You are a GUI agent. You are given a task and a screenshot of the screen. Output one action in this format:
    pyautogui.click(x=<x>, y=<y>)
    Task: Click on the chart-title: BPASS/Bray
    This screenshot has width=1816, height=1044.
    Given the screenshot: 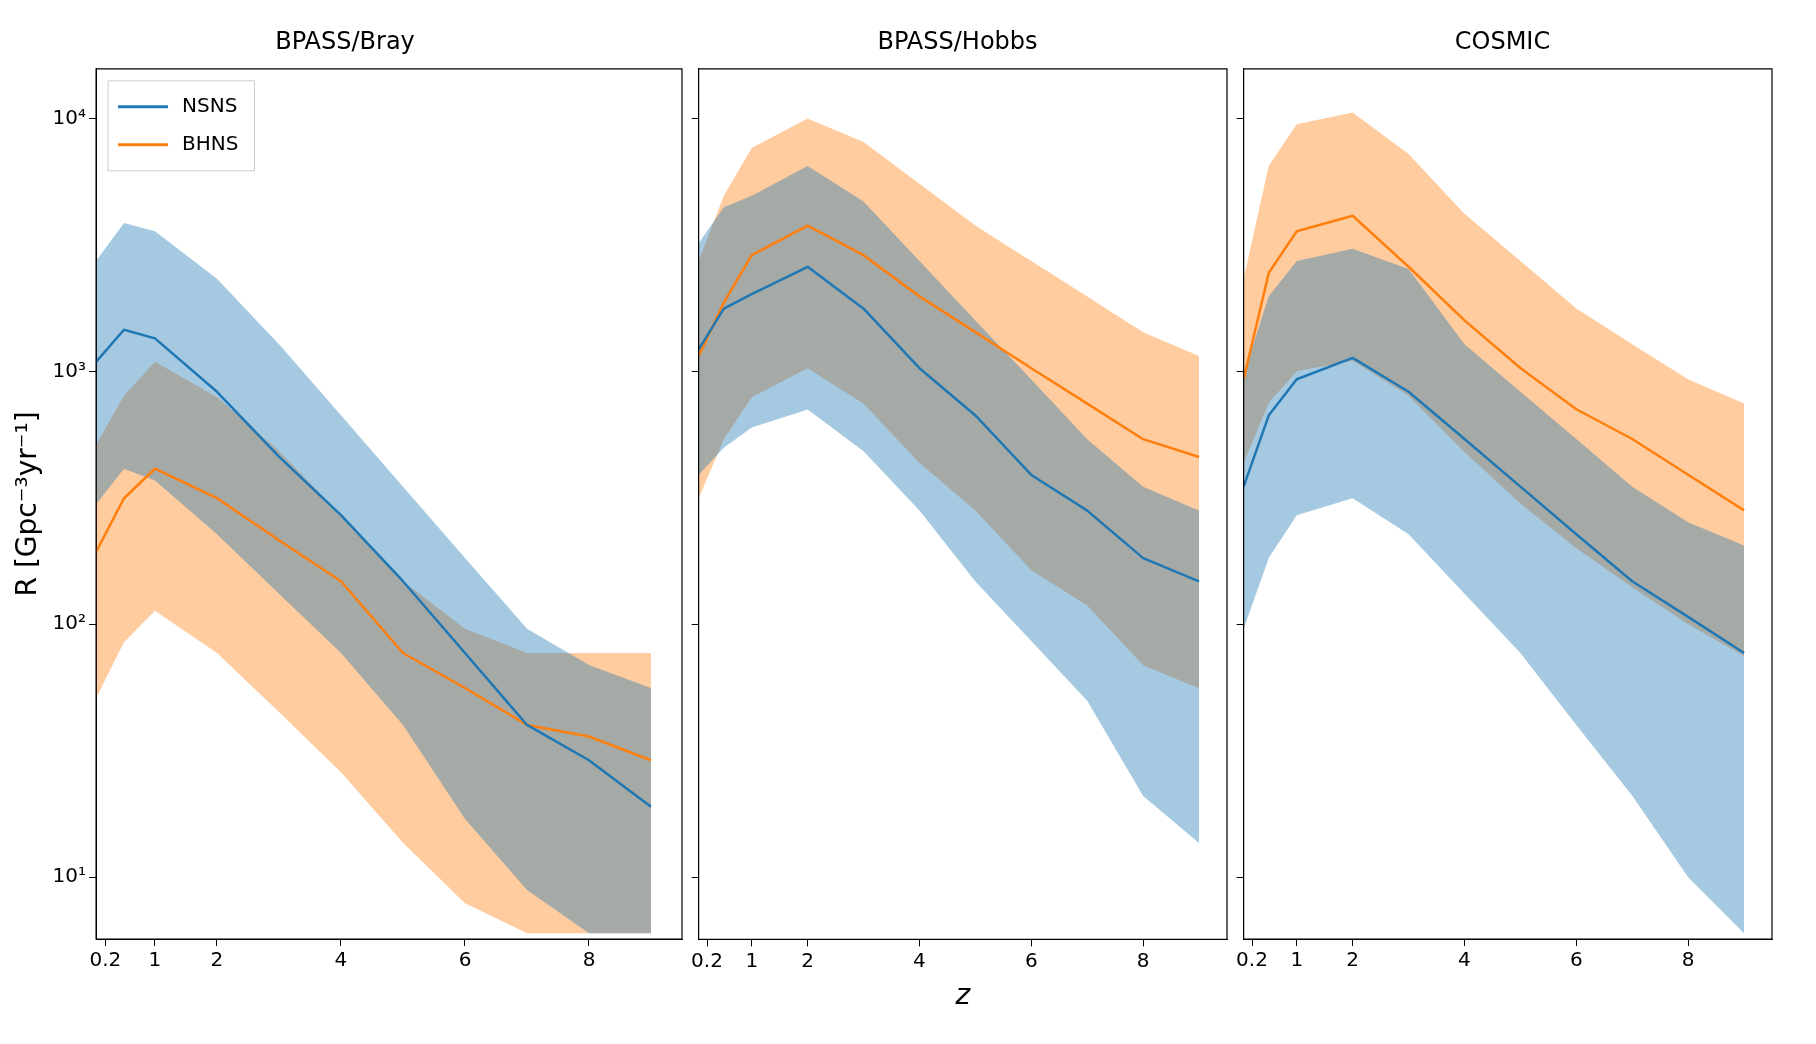 What is the action you would take?
    pyautogui.click(x=345, y=40)
    